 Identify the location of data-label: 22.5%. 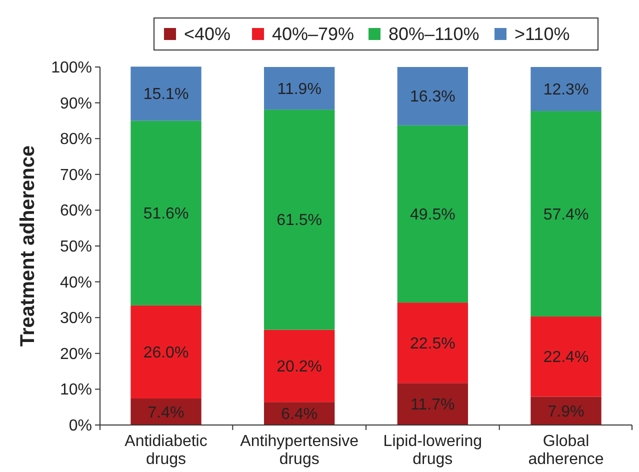
(433, 343).